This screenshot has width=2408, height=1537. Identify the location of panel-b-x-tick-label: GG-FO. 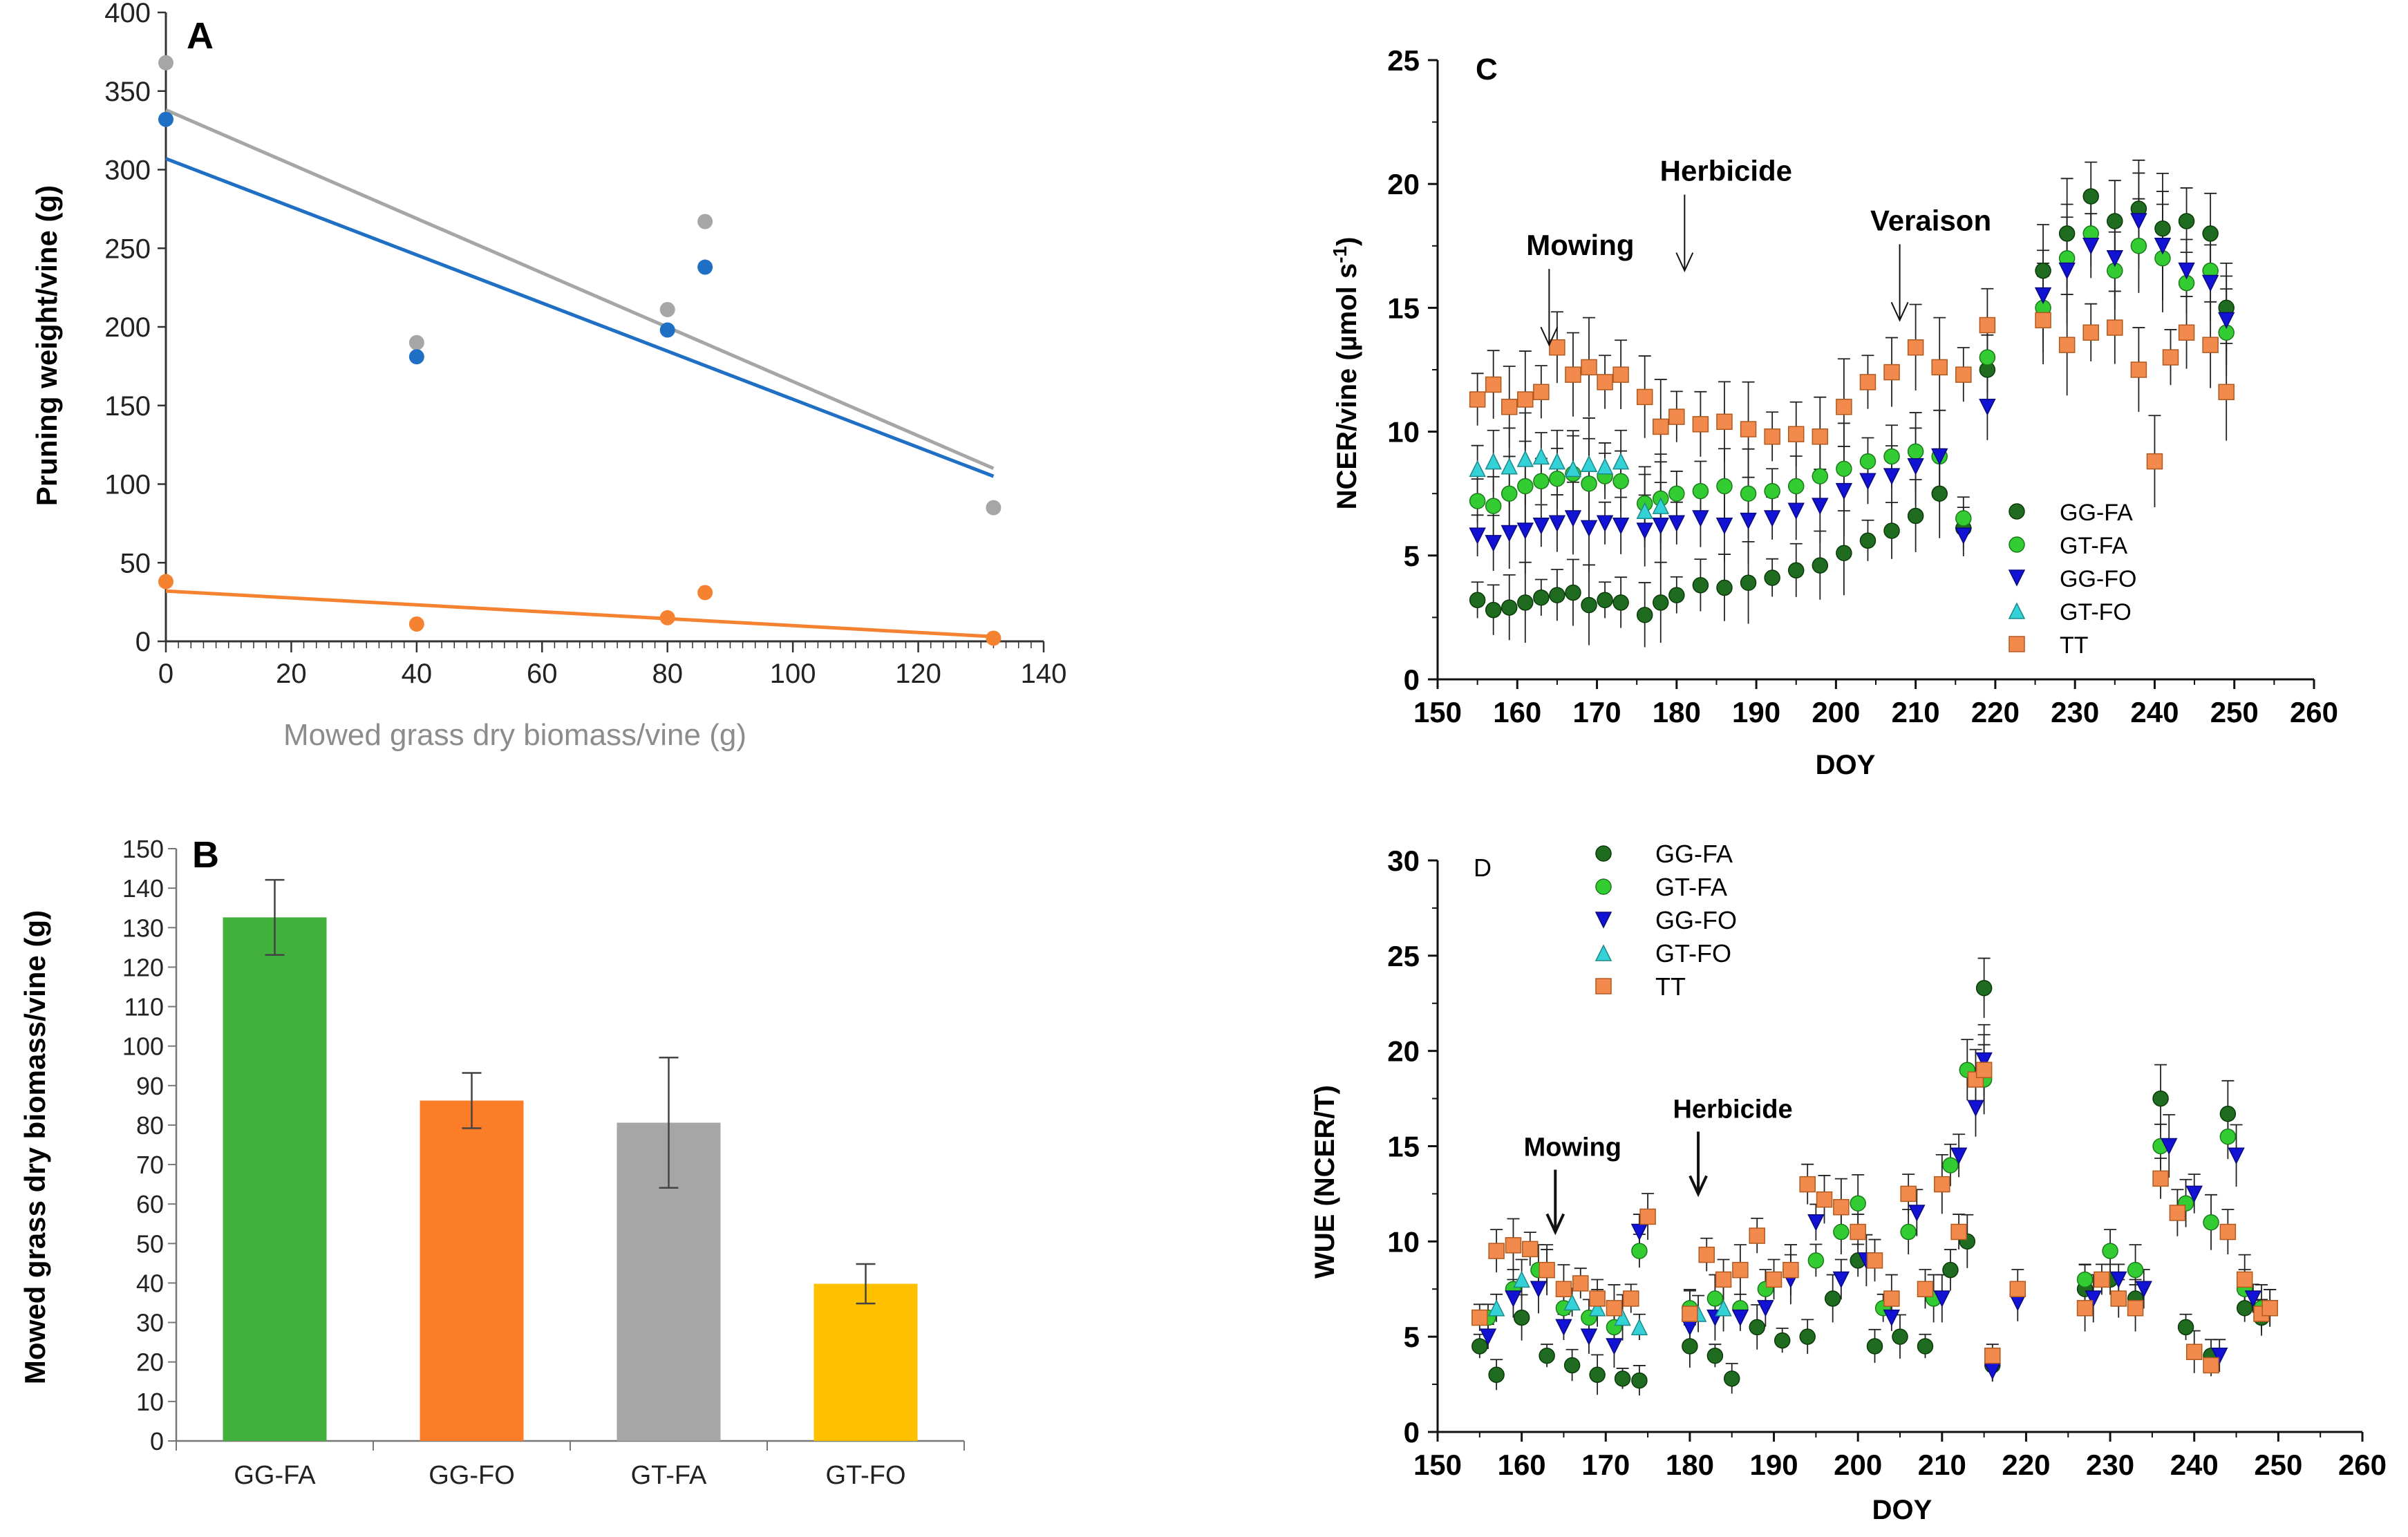
(472, 1475).